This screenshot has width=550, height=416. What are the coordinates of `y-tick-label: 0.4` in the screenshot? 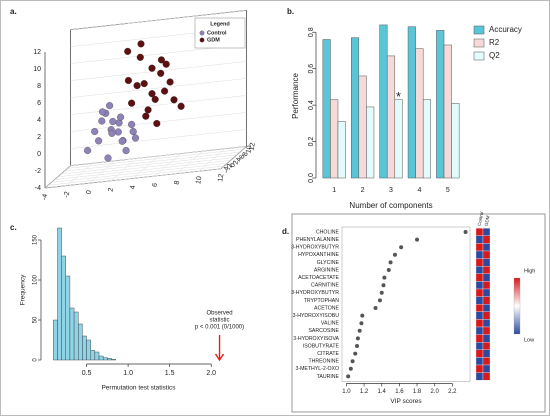 It's located at (311, 105).